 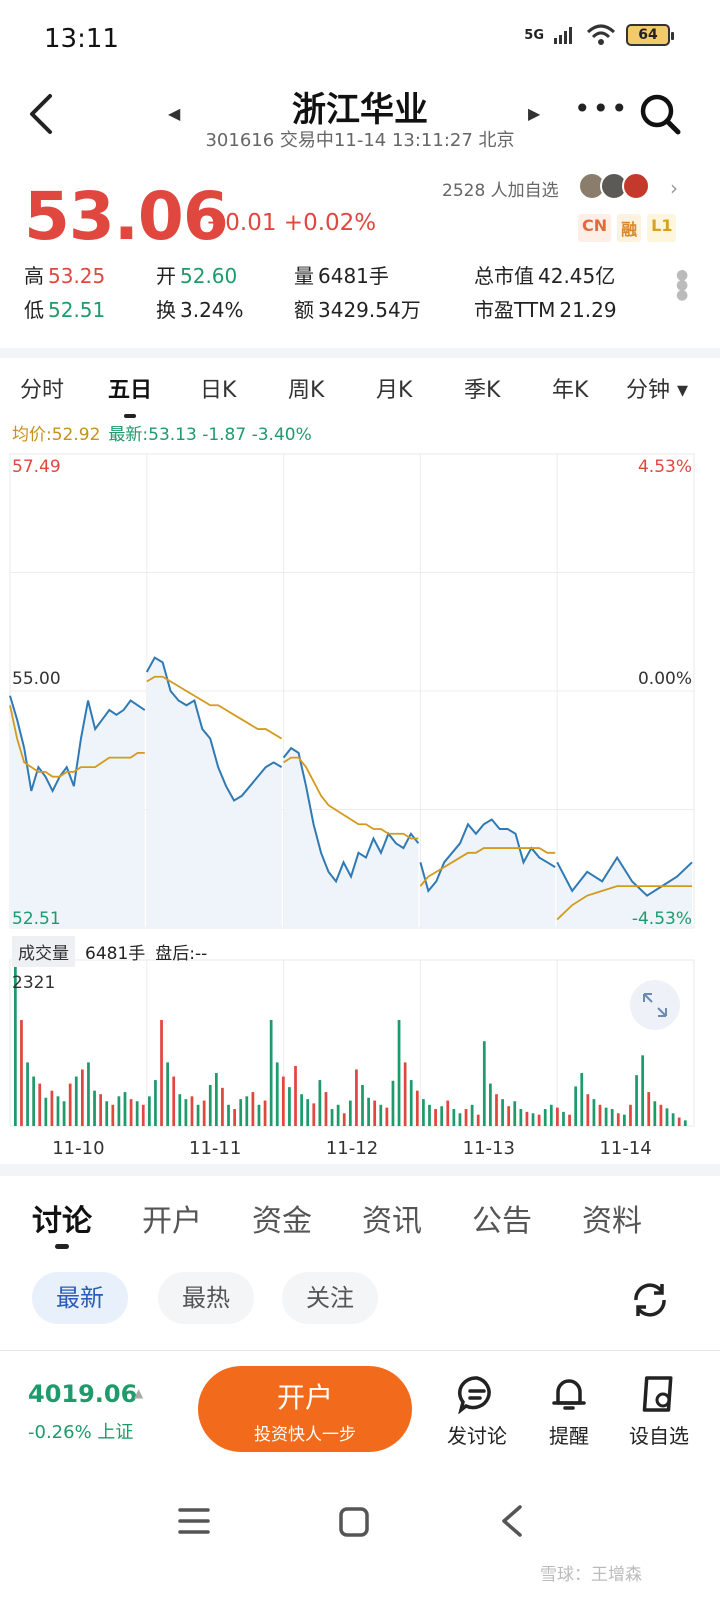 I want to click on expand-chart-icon, so click(x=655, y=1005).